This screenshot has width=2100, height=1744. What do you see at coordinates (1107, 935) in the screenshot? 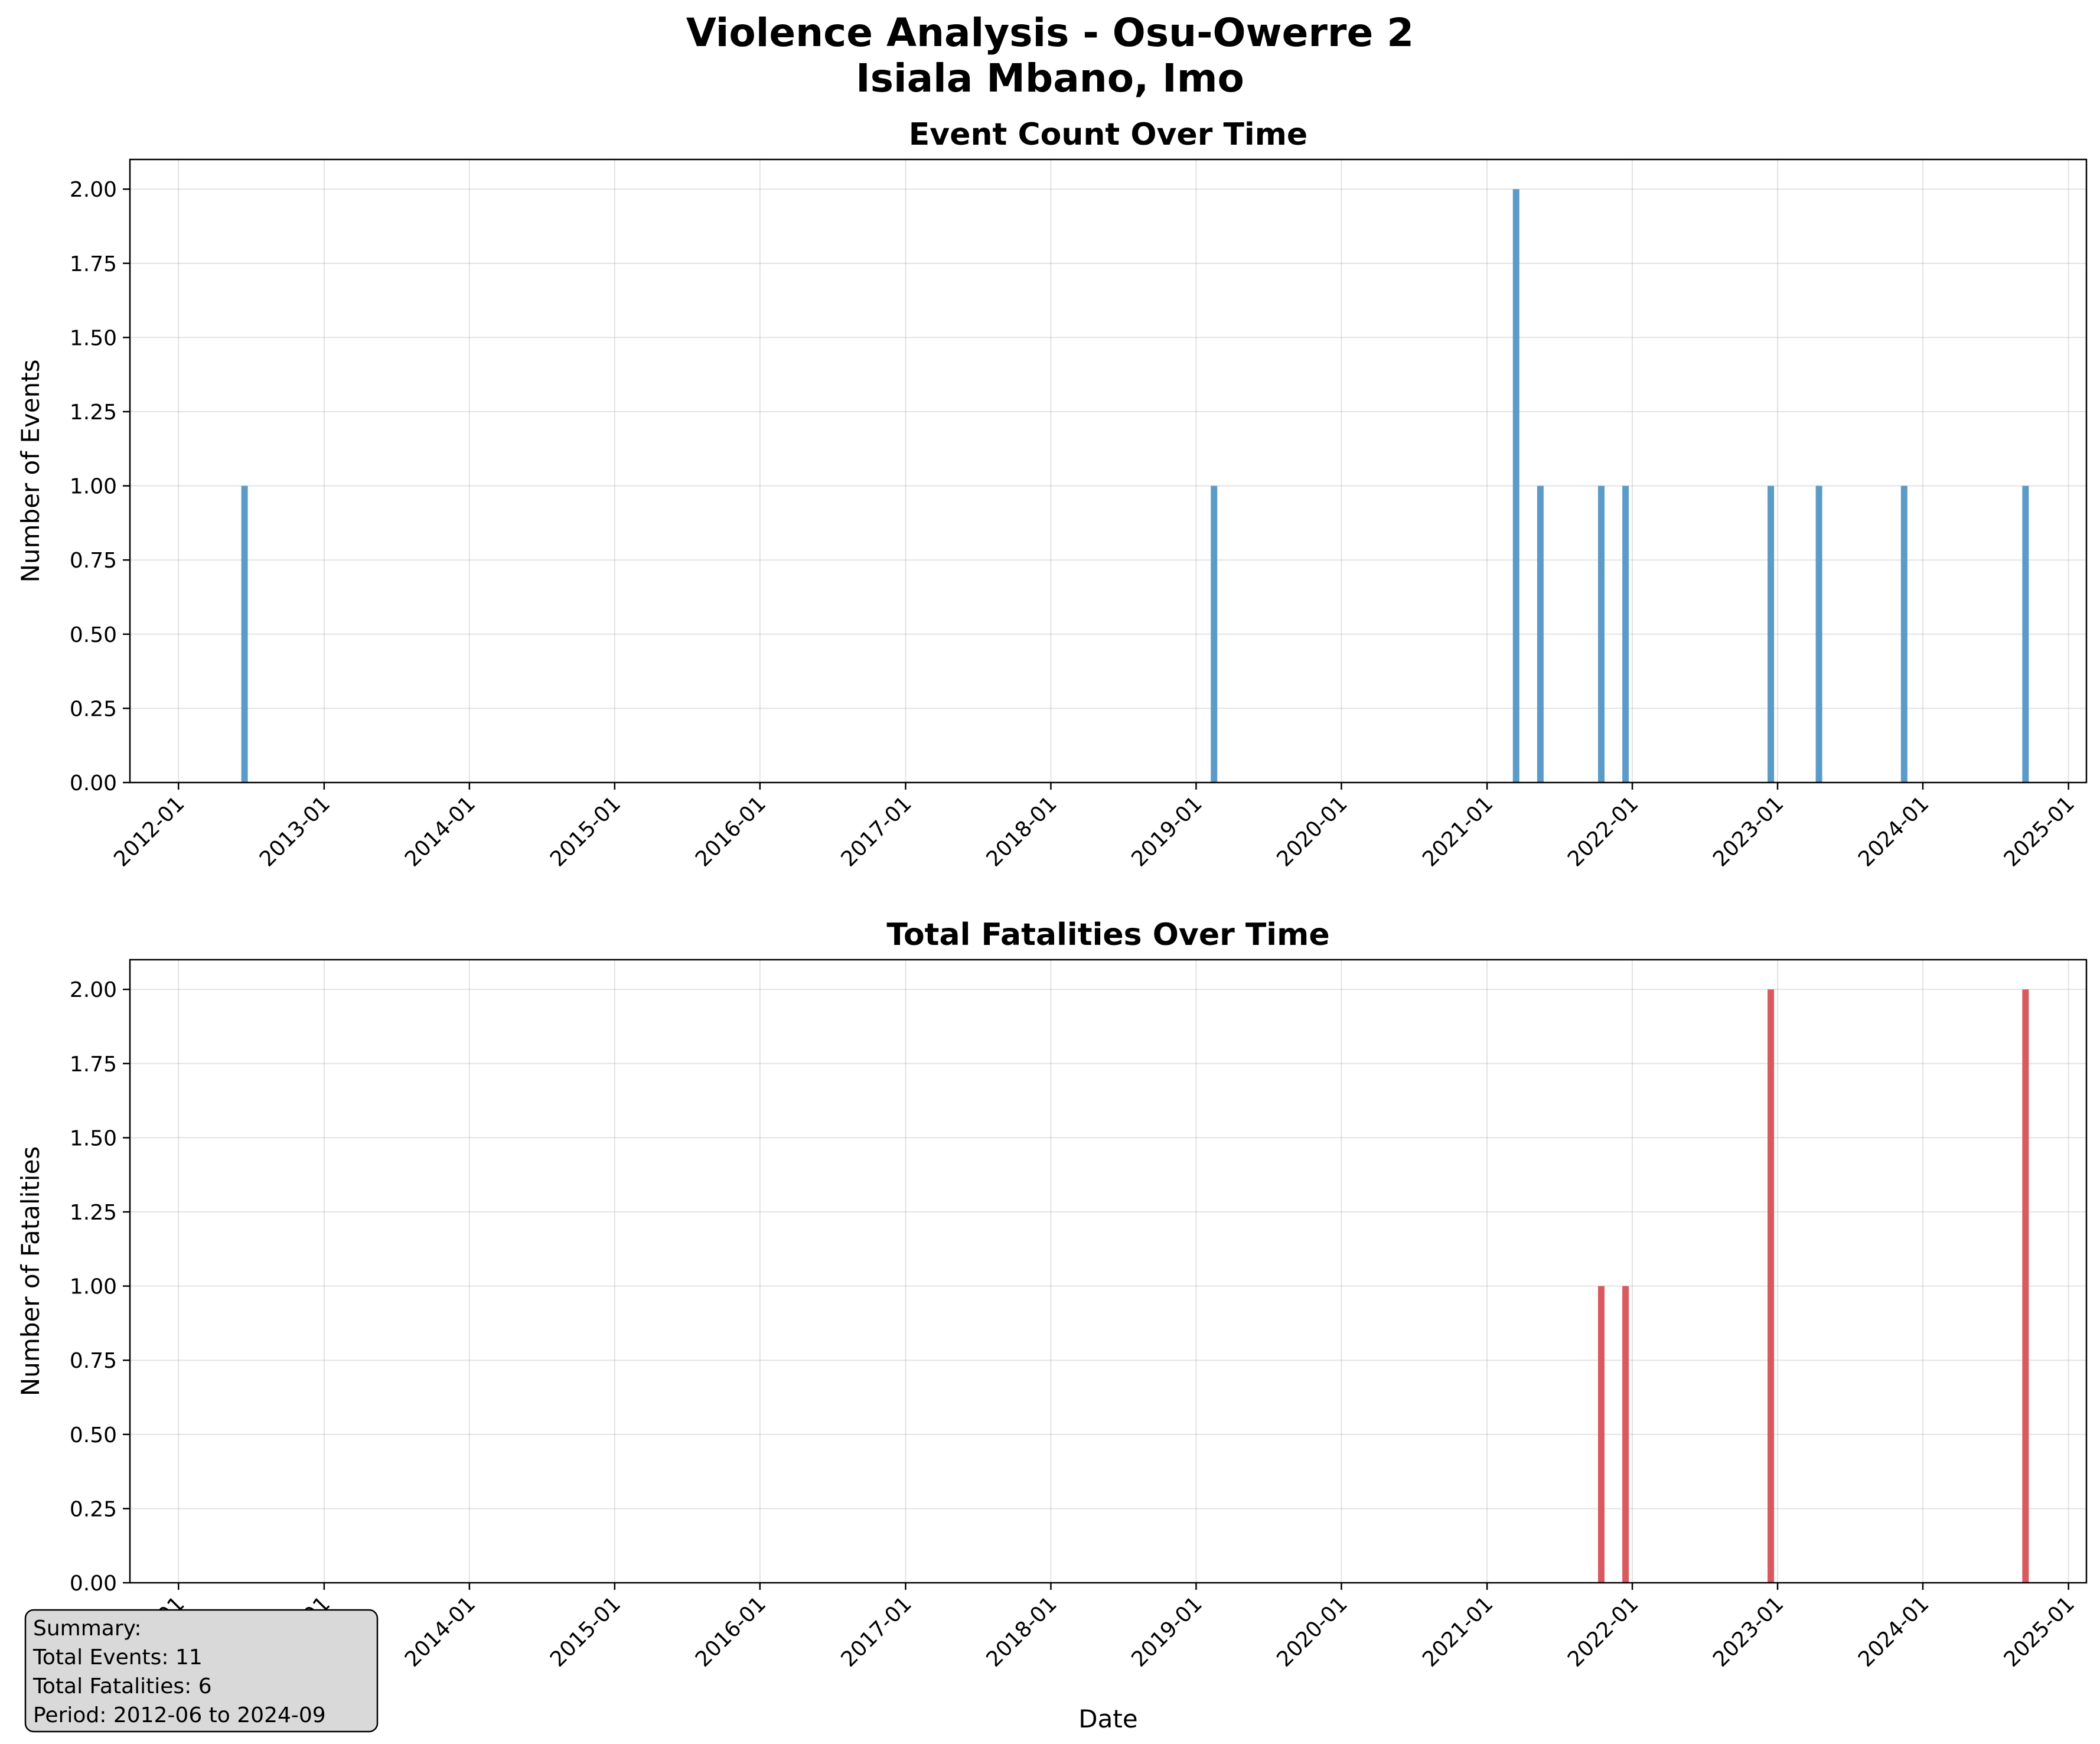
I see `fatalities-chart-title: Total Fatalities Over Time` at bounding box center [1107, 935].